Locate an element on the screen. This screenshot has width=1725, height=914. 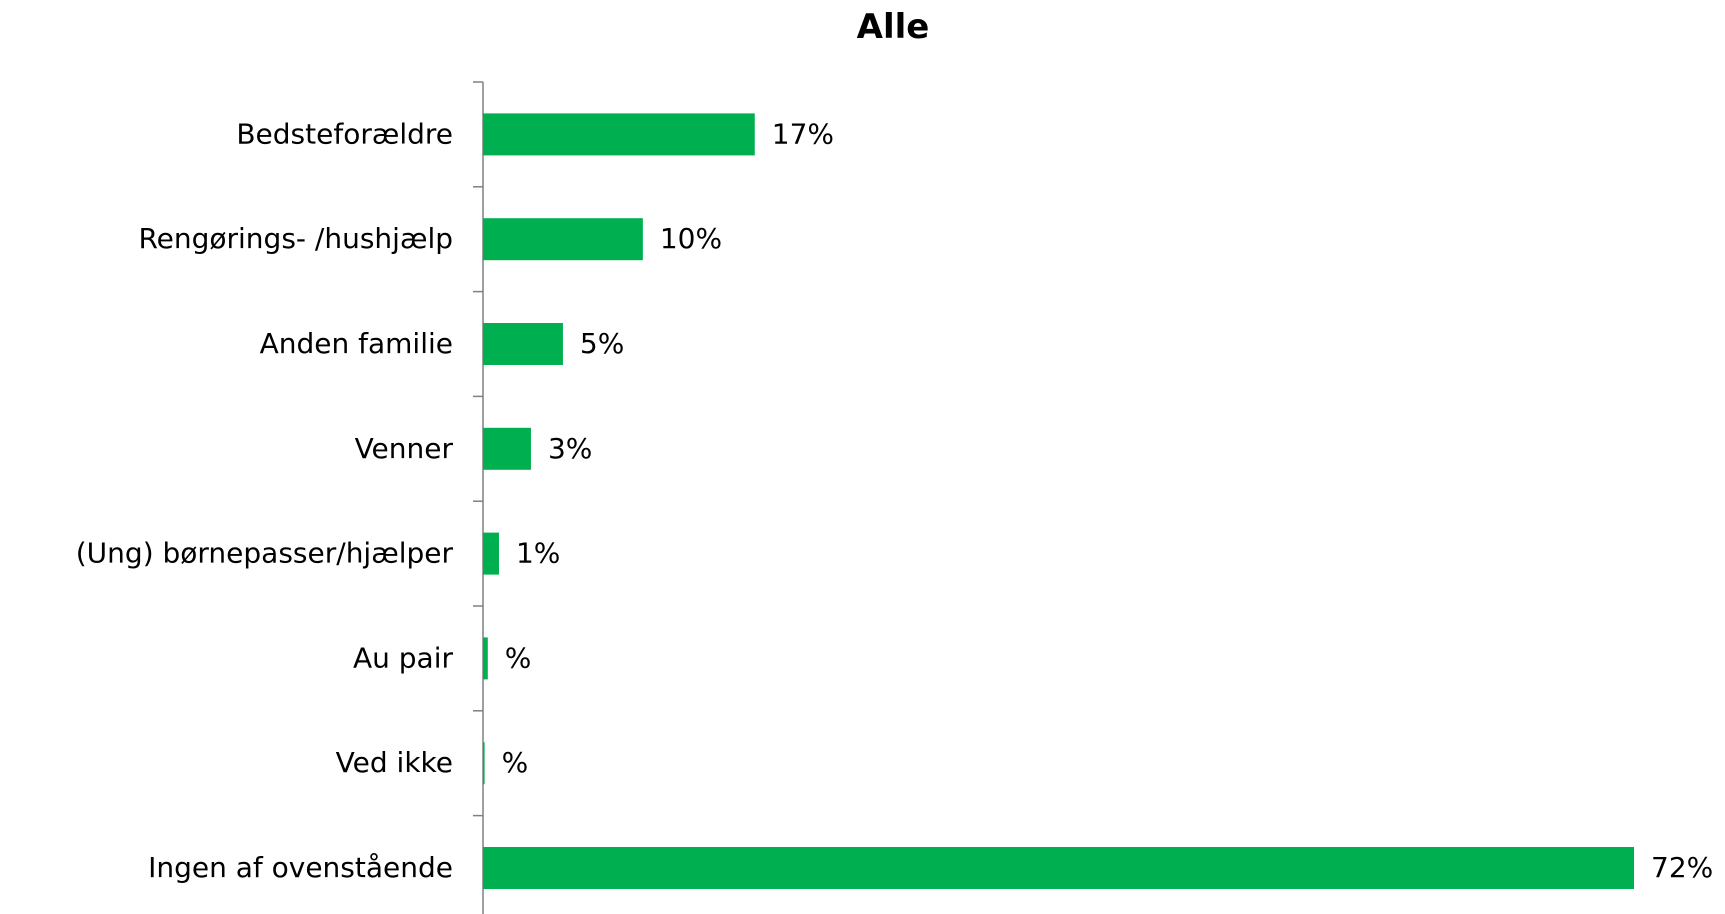
category-label: Anden familie is located at coordinates (356, 343).